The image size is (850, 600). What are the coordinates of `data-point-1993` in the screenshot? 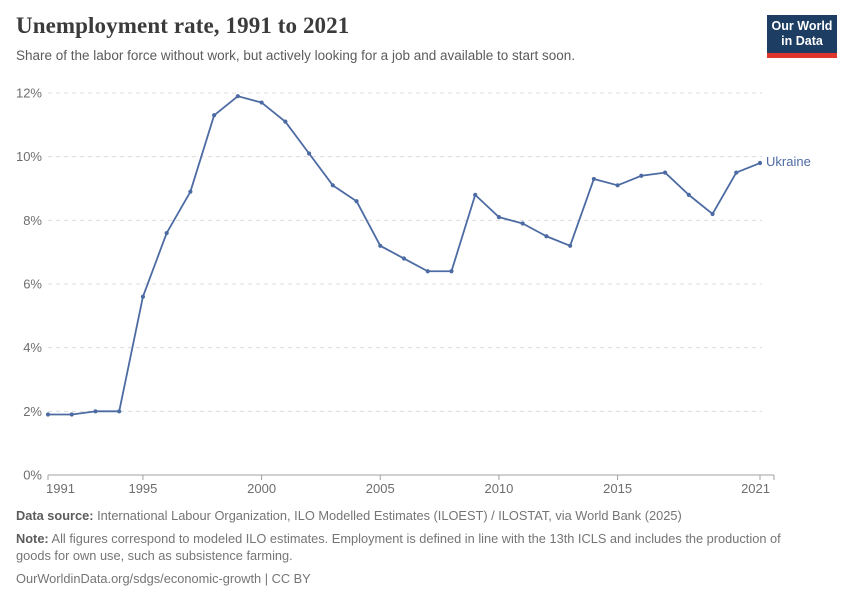 It's located at (95, 411).